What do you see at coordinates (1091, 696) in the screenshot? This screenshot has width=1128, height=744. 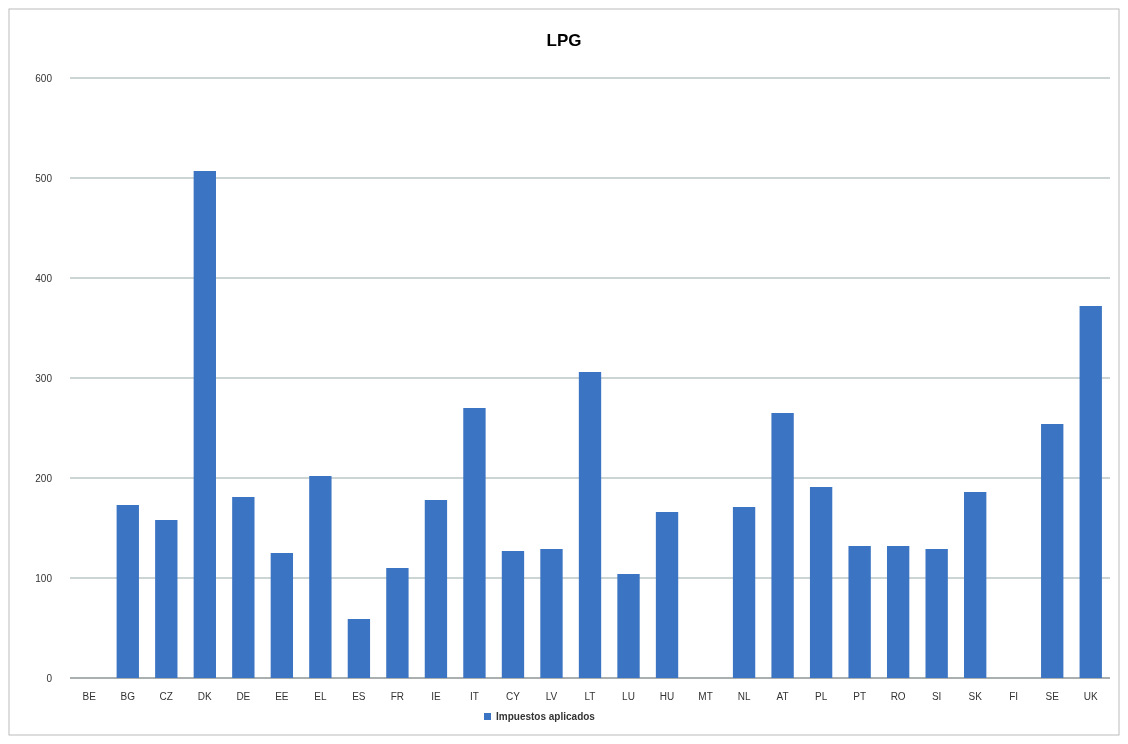 I see `x-tick-label: UK` at bounding box center [1091, 696].